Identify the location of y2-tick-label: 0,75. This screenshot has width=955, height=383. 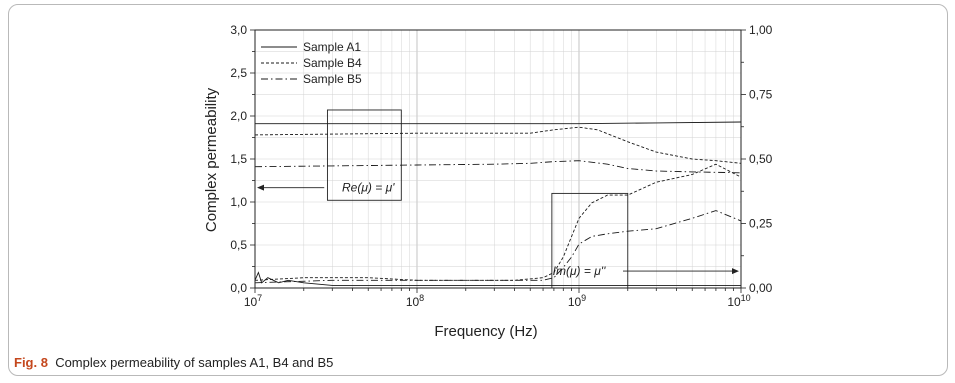
(761, 95).